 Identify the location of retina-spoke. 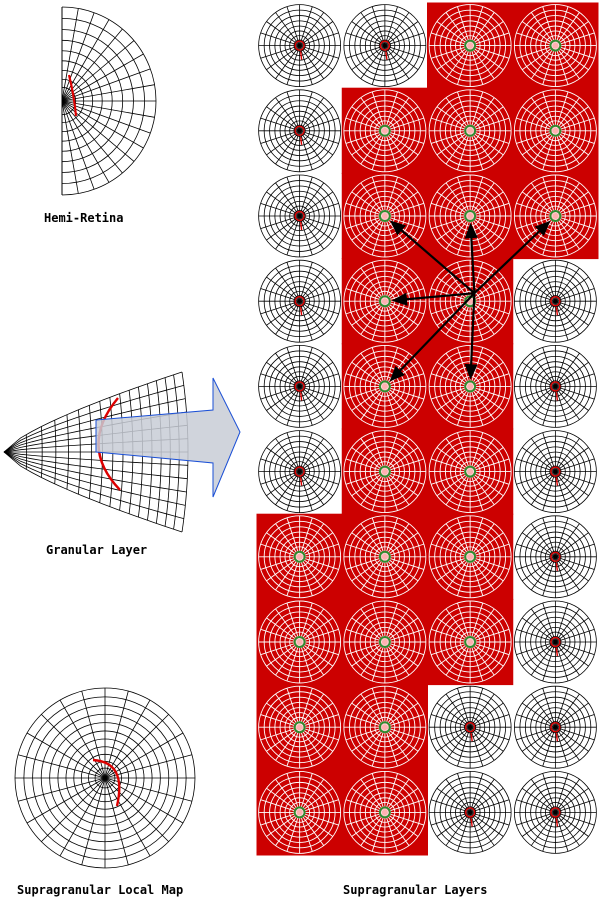
(108, 93).